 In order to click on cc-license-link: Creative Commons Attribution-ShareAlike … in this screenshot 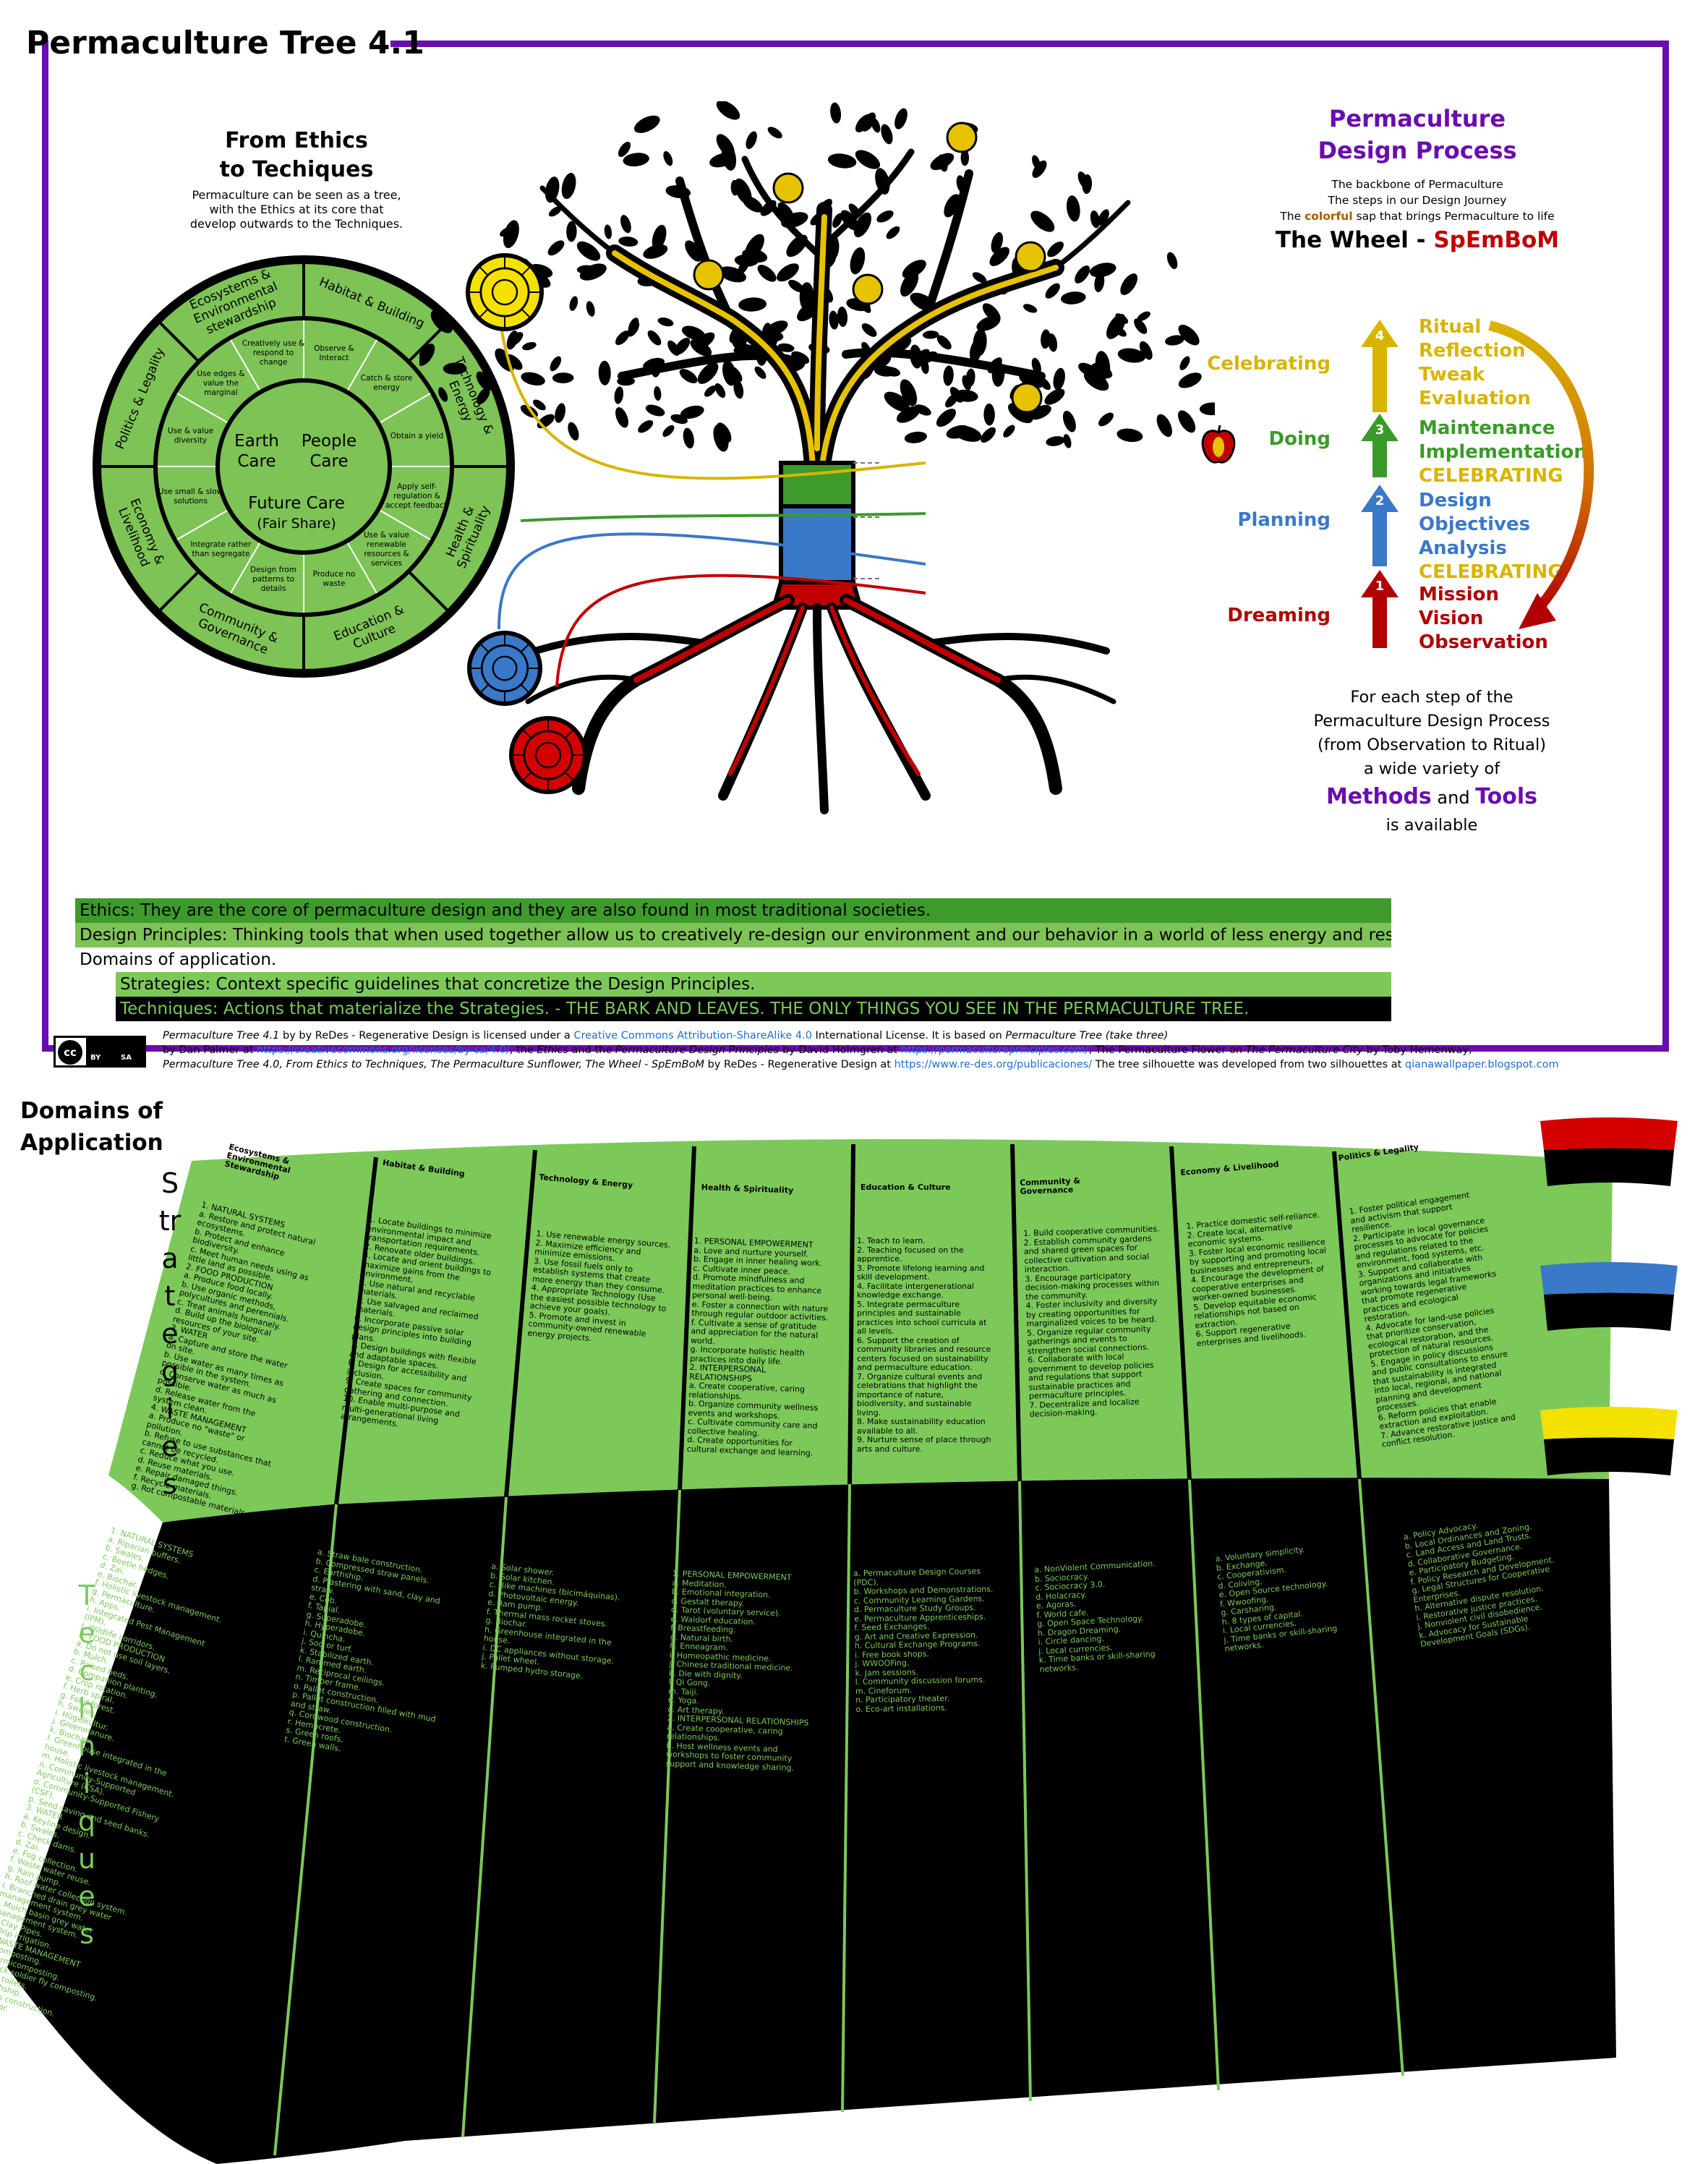, I will do `click(692, 1035)`.